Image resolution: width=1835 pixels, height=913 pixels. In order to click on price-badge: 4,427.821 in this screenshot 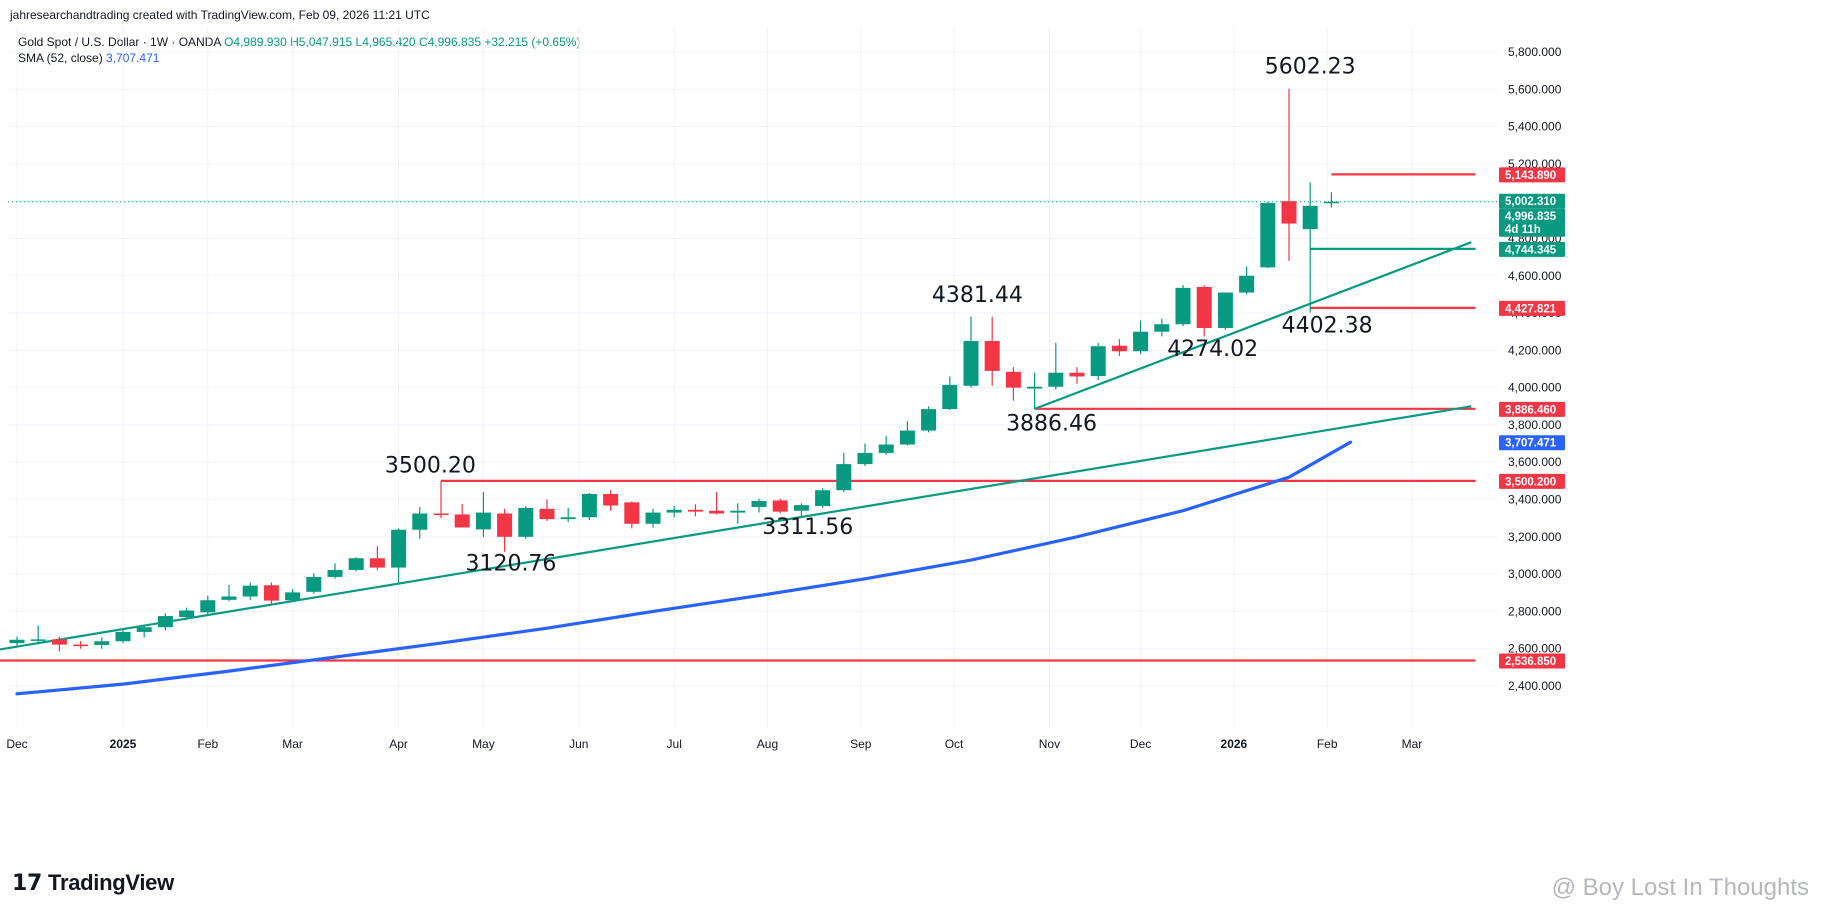, I will do `click(1532, 308)`.